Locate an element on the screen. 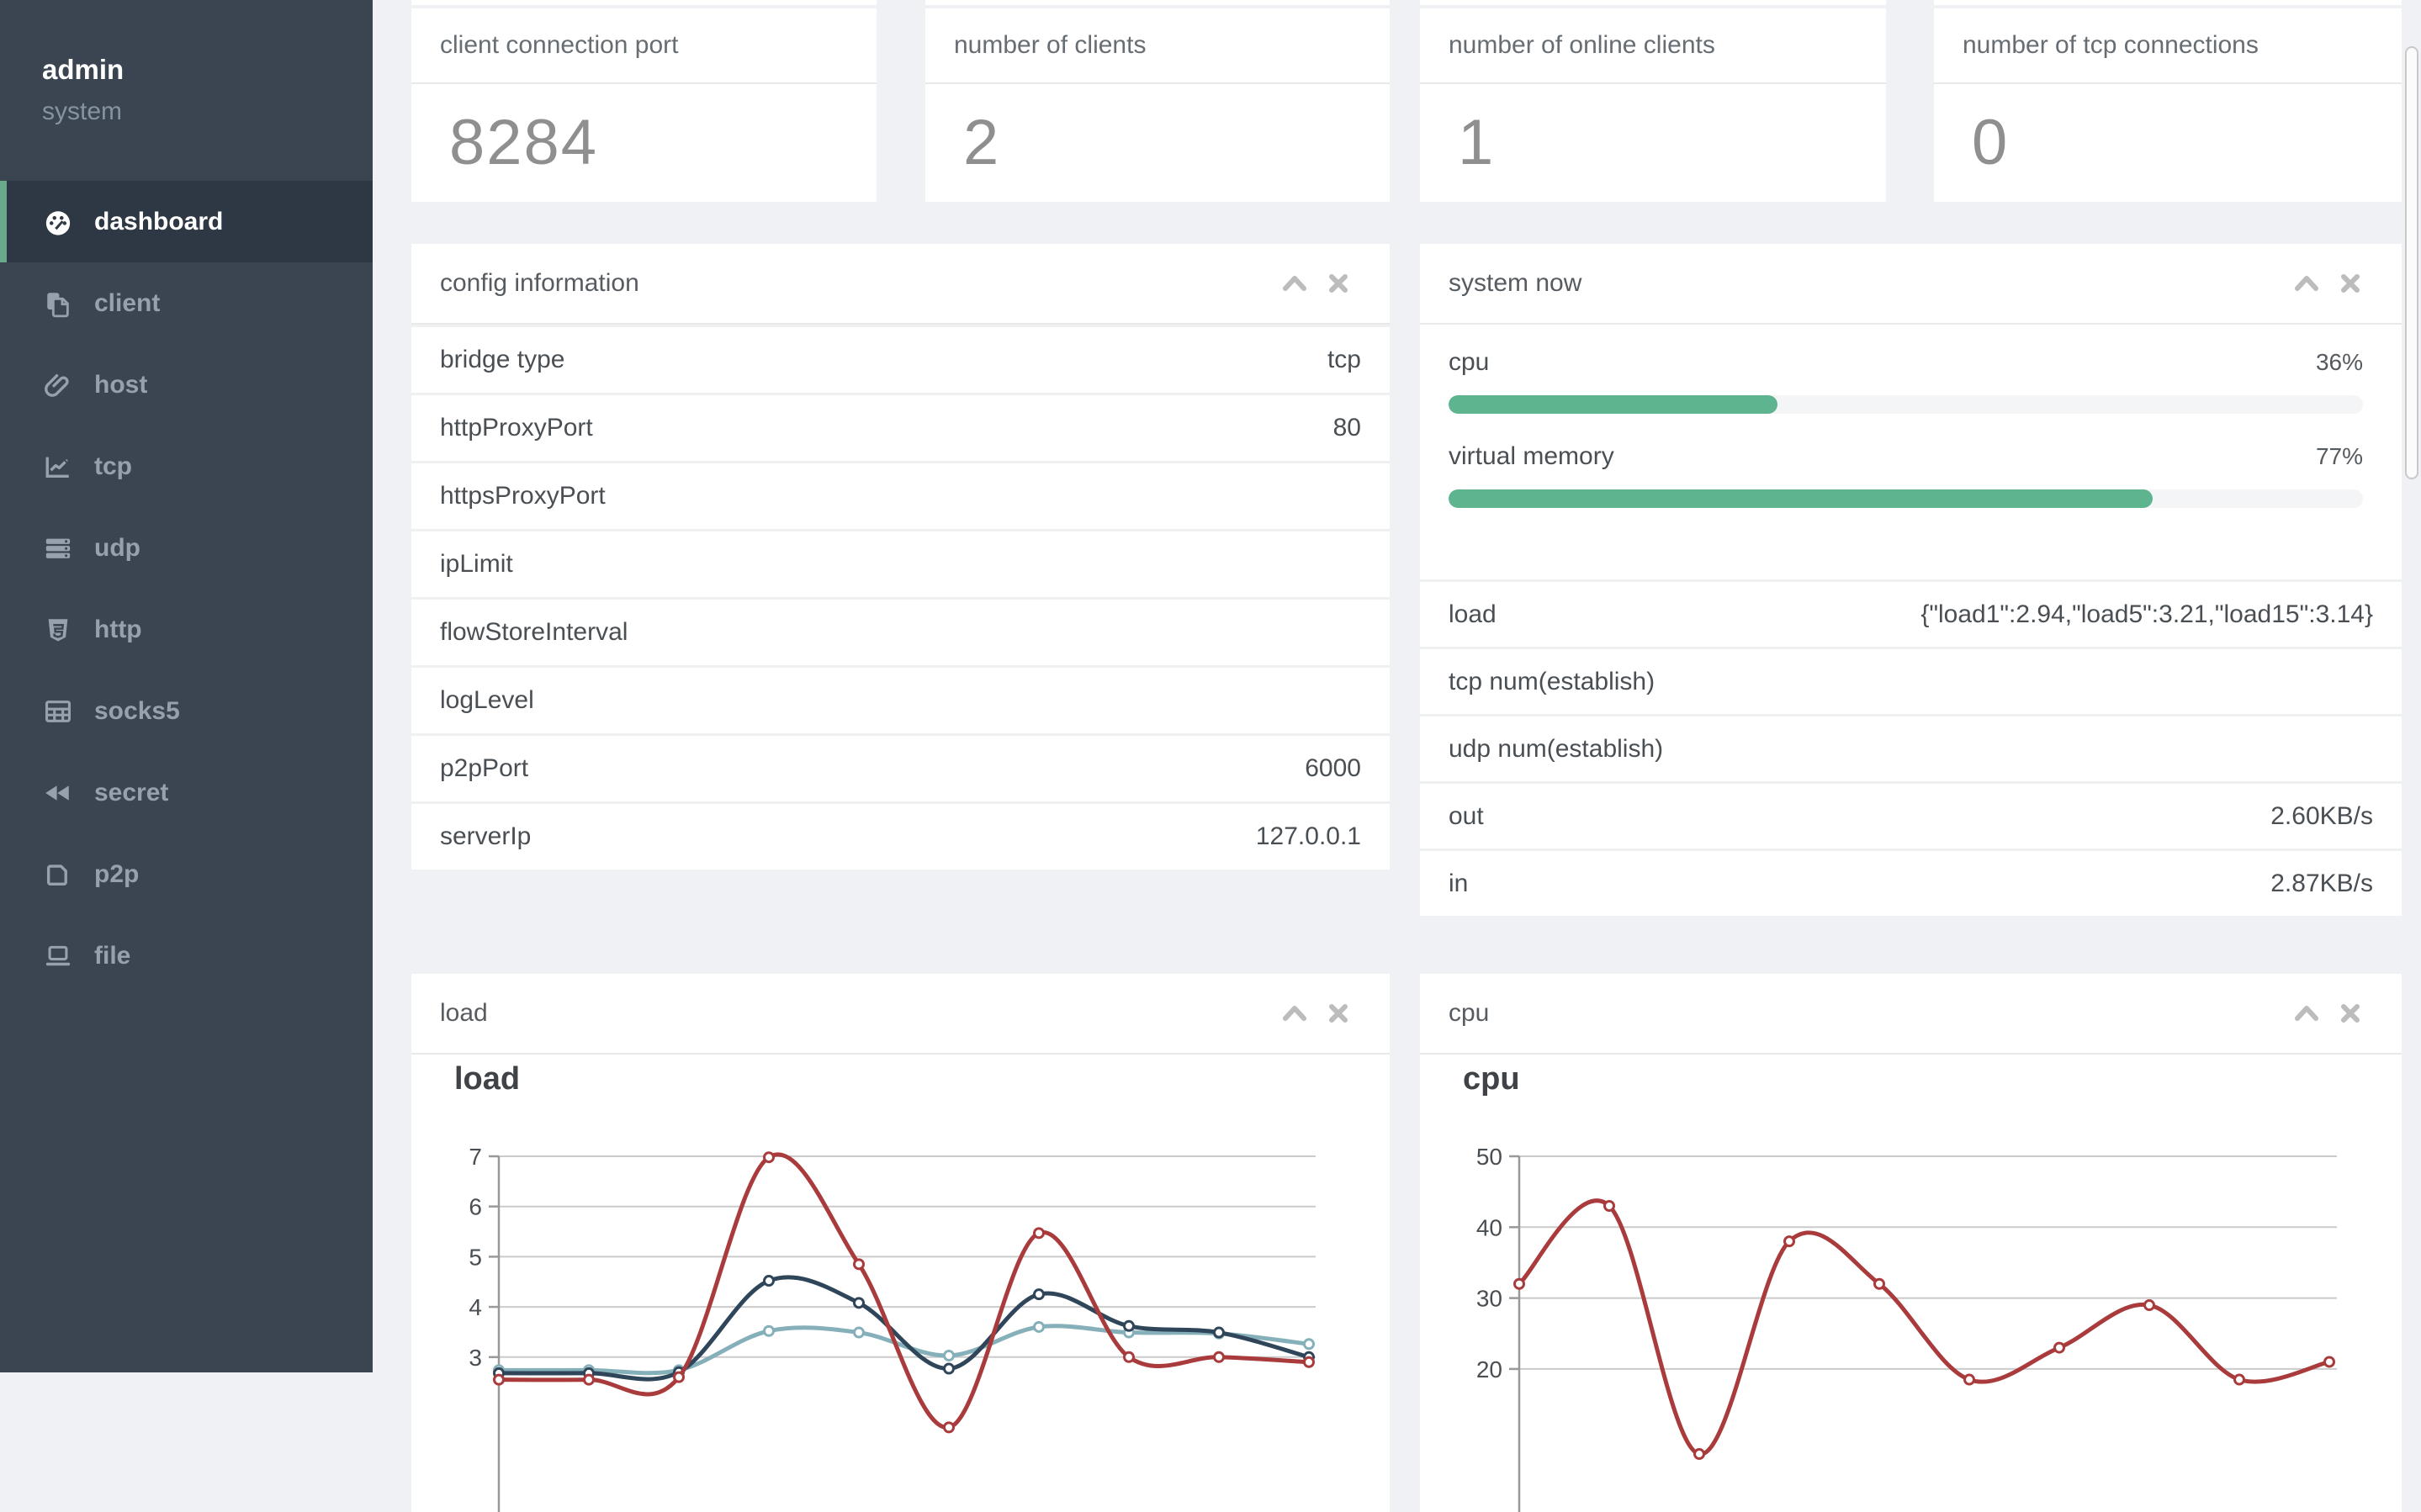 This screenshot has width=2421, height=1512. user-name: admin is located at coordinates (83, 69).